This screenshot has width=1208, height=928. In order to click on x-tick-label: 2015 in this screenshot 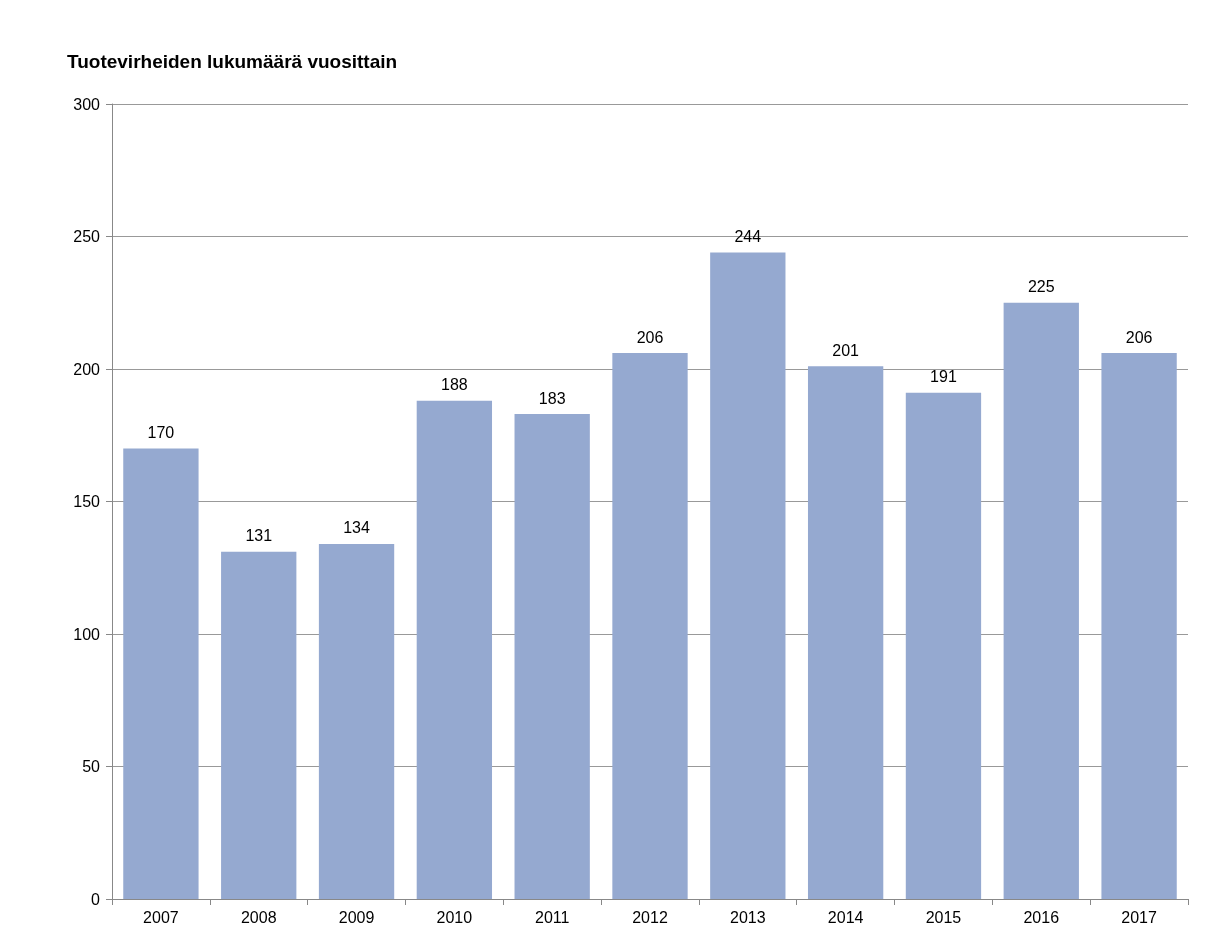, I will do `click(943, 917)`.